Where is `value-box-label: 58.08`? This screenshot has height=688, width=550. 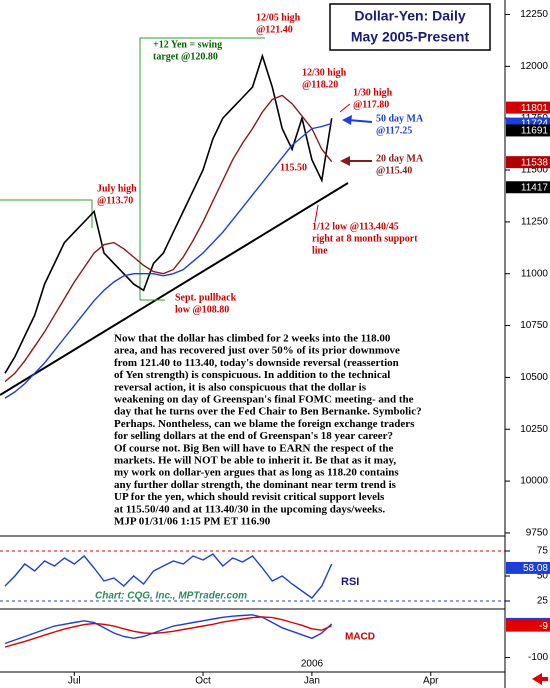
value-box-label: 58.08 is located at coordinates (535, 568).